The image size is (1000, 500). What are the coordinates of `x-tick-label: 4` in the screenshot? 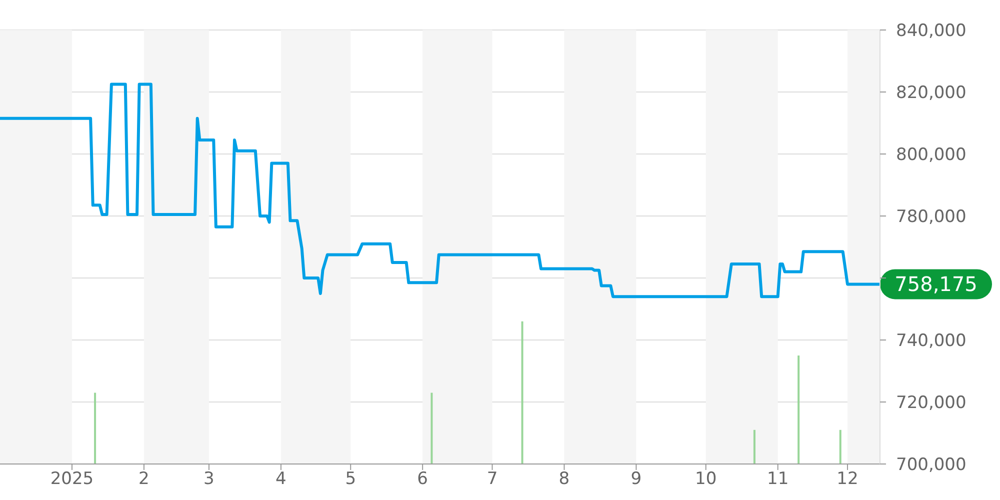 It's located at (281, 479).